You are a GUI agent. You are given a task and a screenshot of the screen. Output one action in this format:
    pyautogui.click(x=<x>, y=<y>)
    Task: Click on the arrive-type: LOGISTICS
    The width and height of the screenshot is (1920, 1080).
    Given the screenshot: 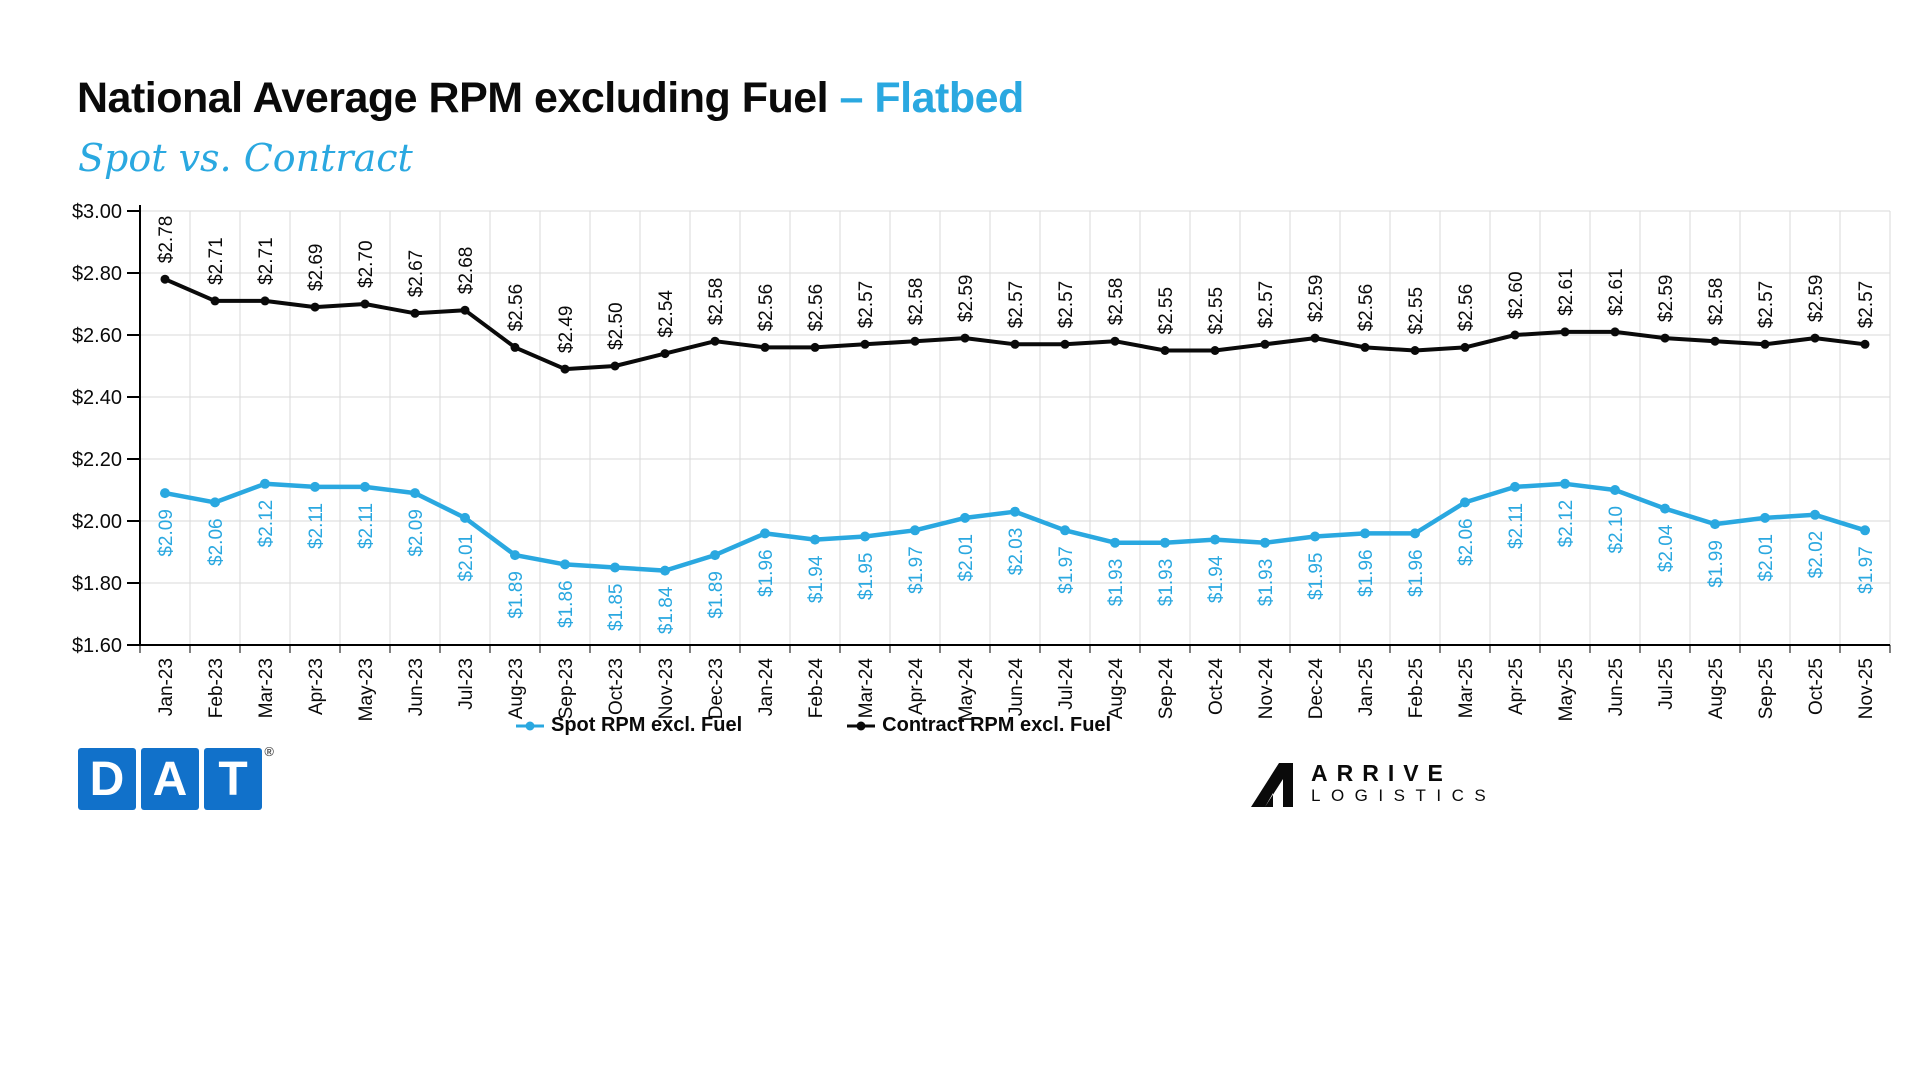 What is the action you would take?
    pyautogui.click(x=1404, y=795)
    